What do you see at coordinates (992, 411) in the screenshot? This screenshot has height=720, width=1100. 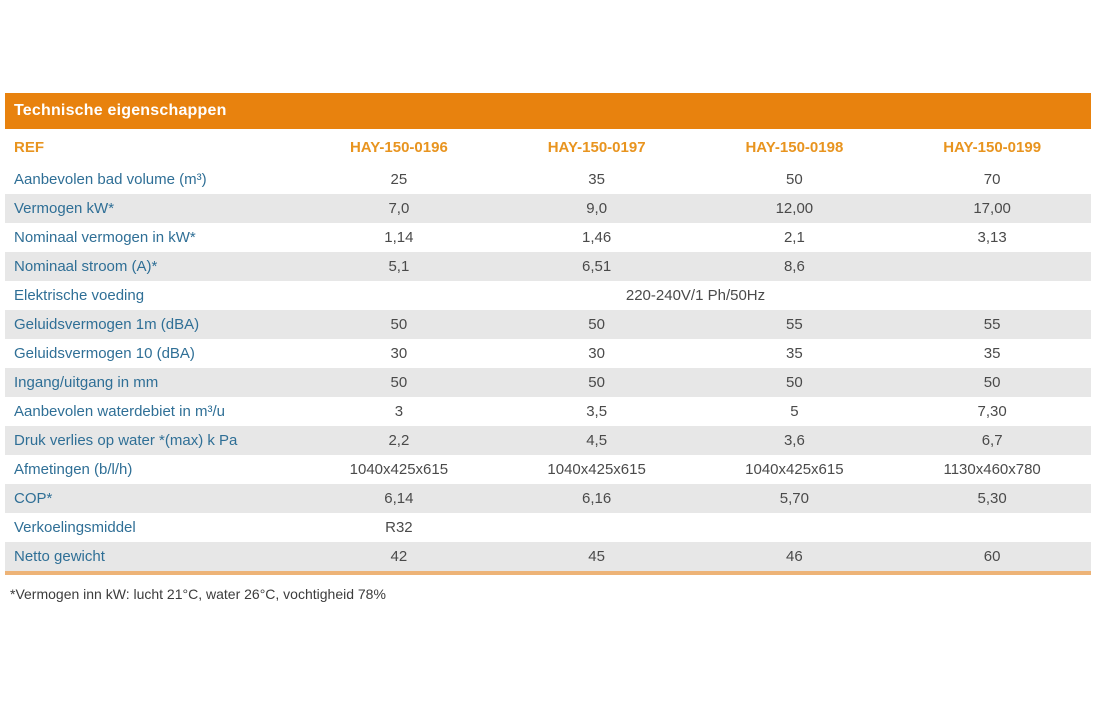 I see `row-value: 7,30` at bounding box center [992, 411].